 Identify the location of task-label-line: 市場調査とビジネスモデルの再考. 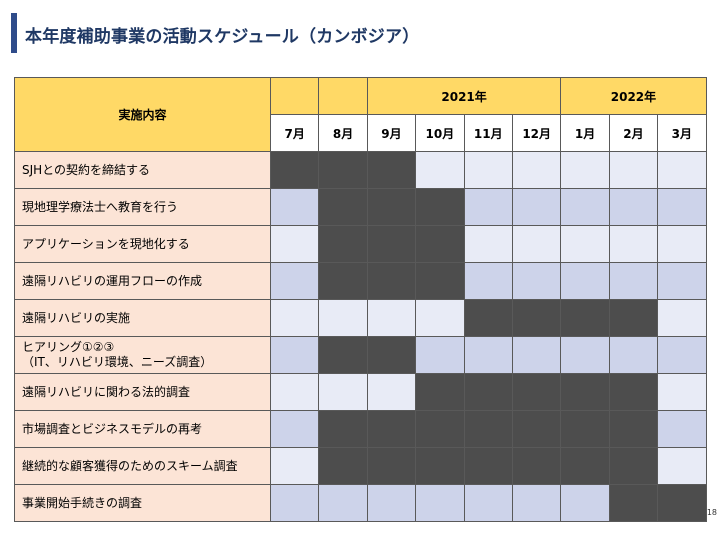
(112, 428).